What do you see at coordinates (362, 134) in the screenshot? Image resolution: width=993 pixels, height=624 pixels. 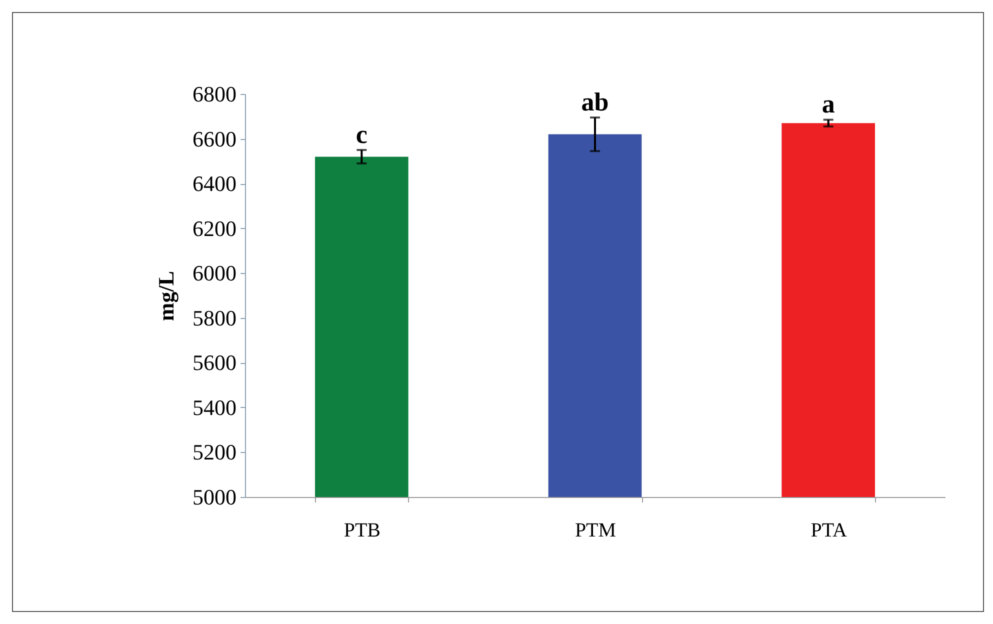 I see `annotation: c` at bounding box center [362, 134].